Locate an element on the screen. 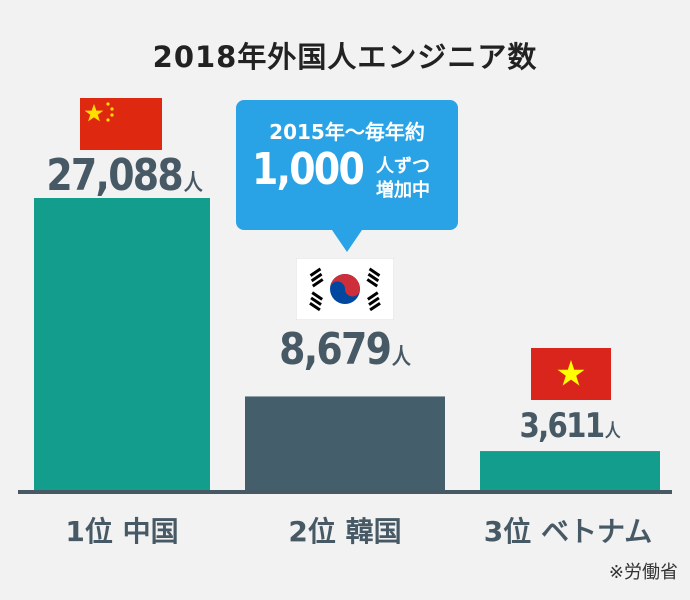 The height and width of the screenshot is (600, 690). chart-title: 2018年外国人エンジニア数 is located at coordinates (345, 57).